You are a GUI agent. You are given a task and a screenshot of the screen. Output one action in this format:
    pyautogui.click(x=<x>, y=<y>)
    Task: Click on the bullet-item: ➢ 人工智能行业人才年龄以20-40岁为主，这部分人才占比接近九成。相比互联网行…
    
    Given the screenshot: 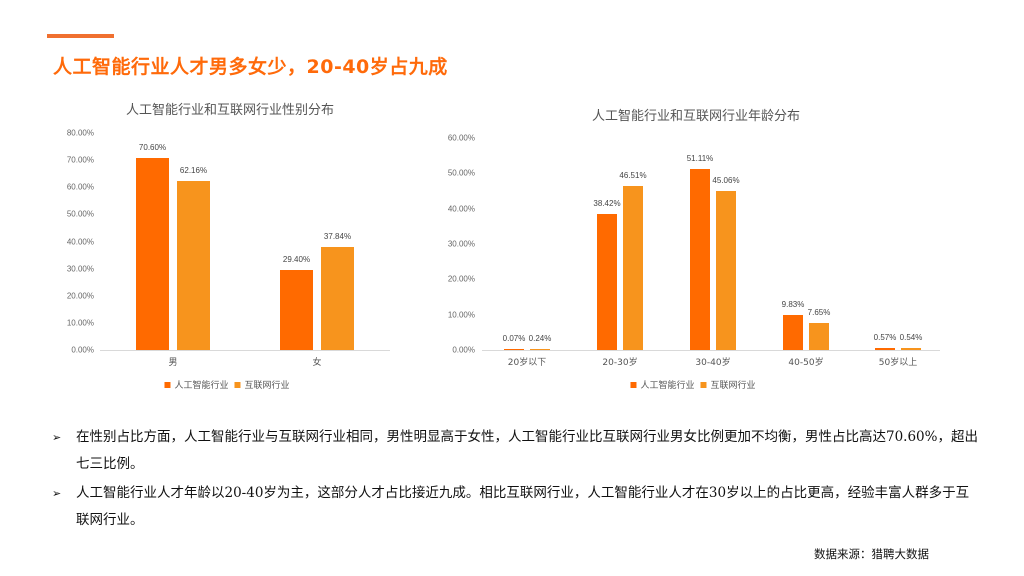 What is the action you would take?
    pyautogui.click(x=517, y=507)
    